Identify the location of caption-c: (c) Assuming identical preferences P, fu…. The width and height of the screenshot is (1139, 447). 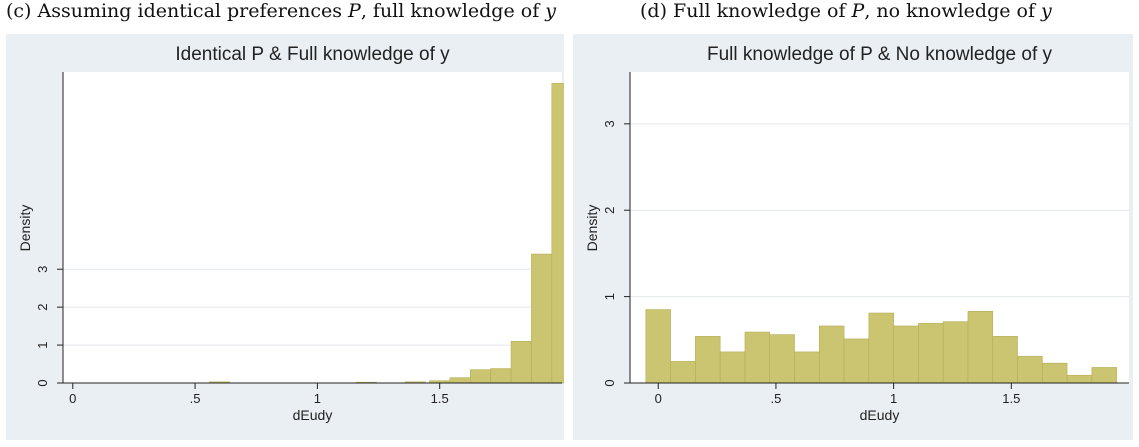
(281, 11).